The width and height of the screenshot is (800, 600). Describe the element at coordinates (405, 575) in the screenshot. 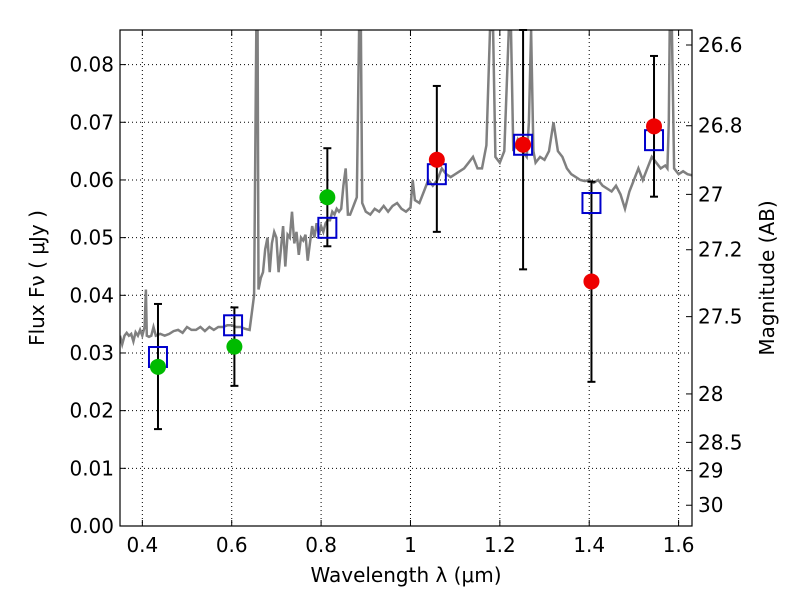

I see `x-axis-title: Wavelength λ (μm)` at that location.